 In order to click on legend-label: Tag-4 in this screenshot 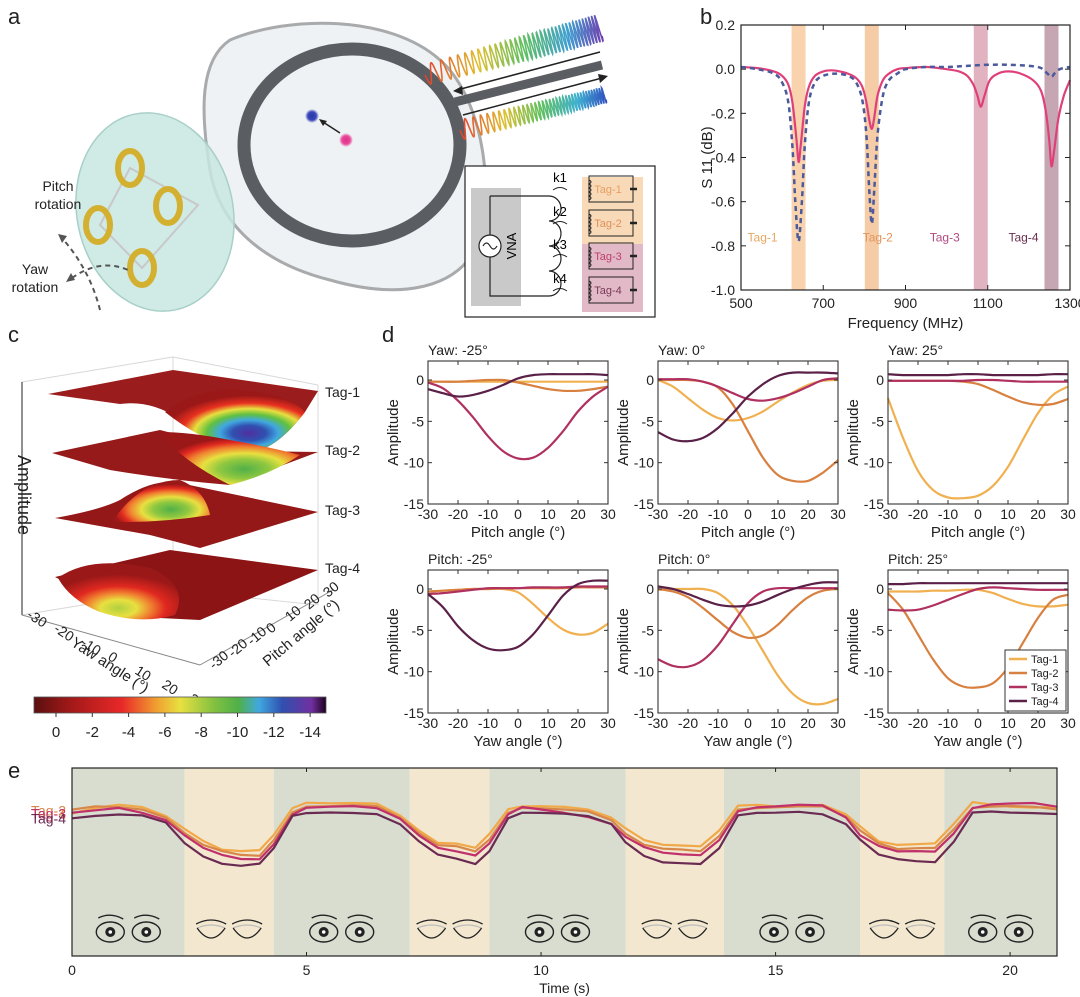, I will do `click(1045, 702)`.